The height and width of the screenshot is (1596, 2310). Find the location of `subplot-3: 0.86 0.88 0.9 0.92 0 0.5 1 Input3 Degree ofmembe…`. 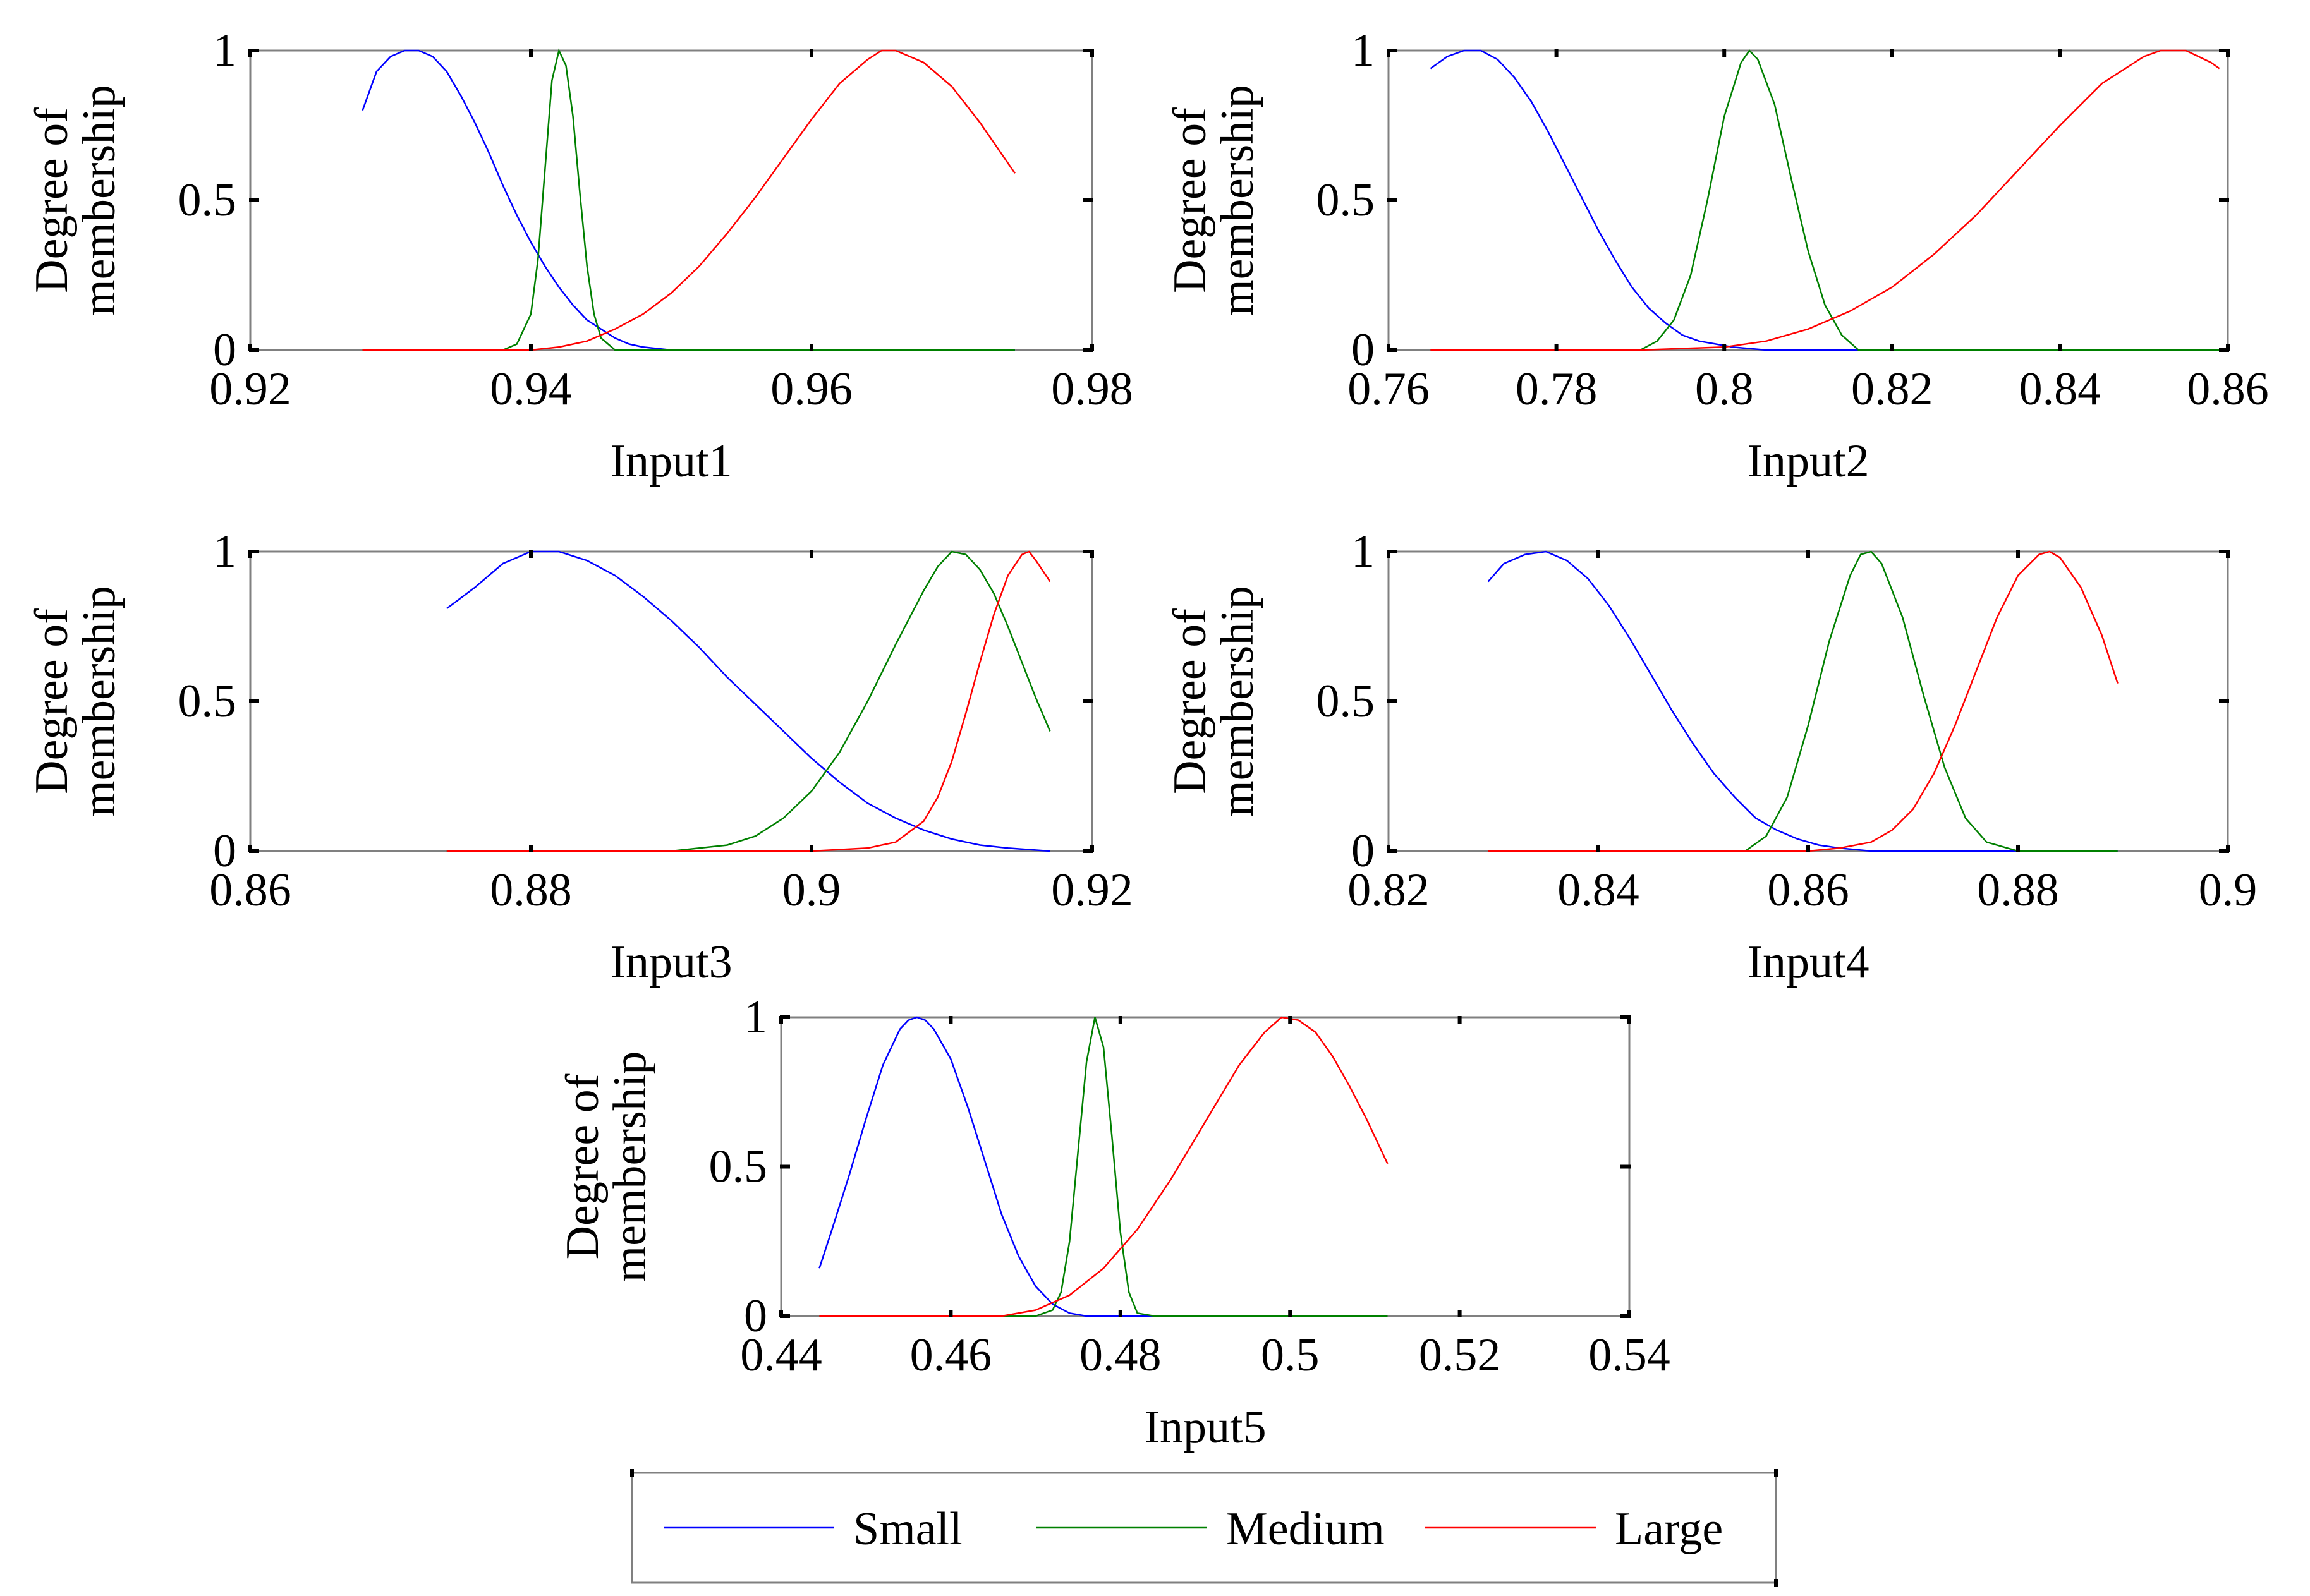

subplot-3: 0.86 0.88 0.9 0.92 0 0.5 1 Input3 Degree ofmembe… is located at coordinates (579, 757).